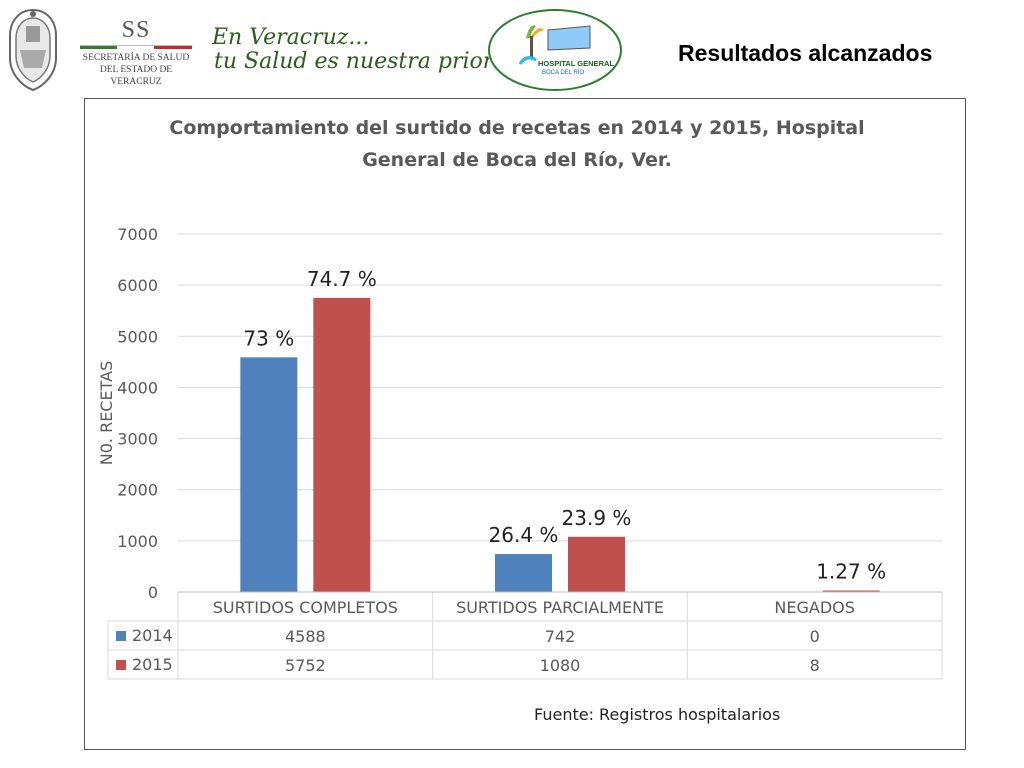 This screenshot has width=1024, height=768. Describe the element at coordinates (560, 665) in the screenshot. I see `table-cell: 1080` at that location.